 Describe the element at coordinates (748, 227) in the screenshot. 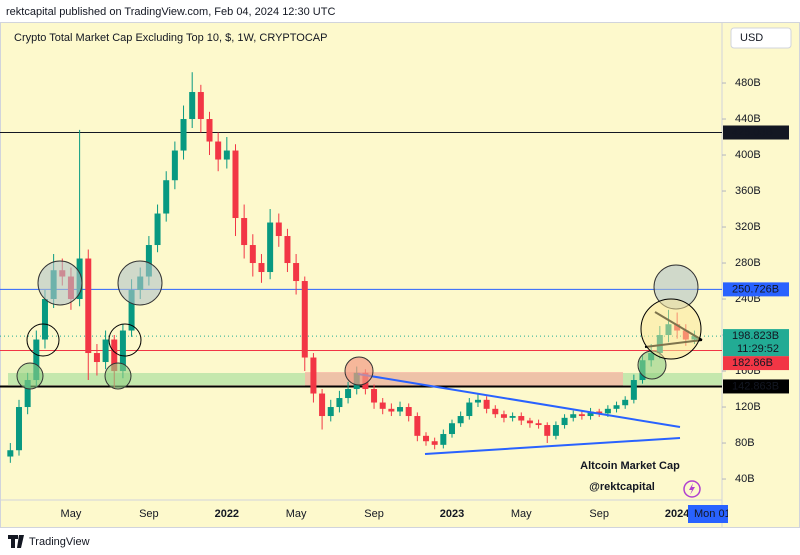

I see `y-tick-label: 320B` at that location.